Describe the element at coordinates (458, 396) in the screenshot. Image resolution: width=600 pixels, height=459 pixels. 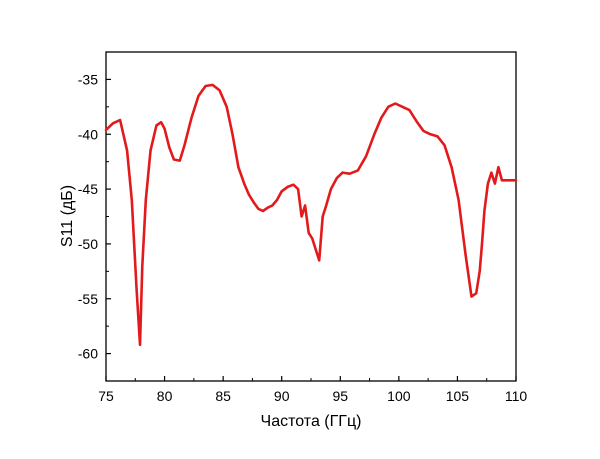
I see `x-tick-label: 105` at that location.